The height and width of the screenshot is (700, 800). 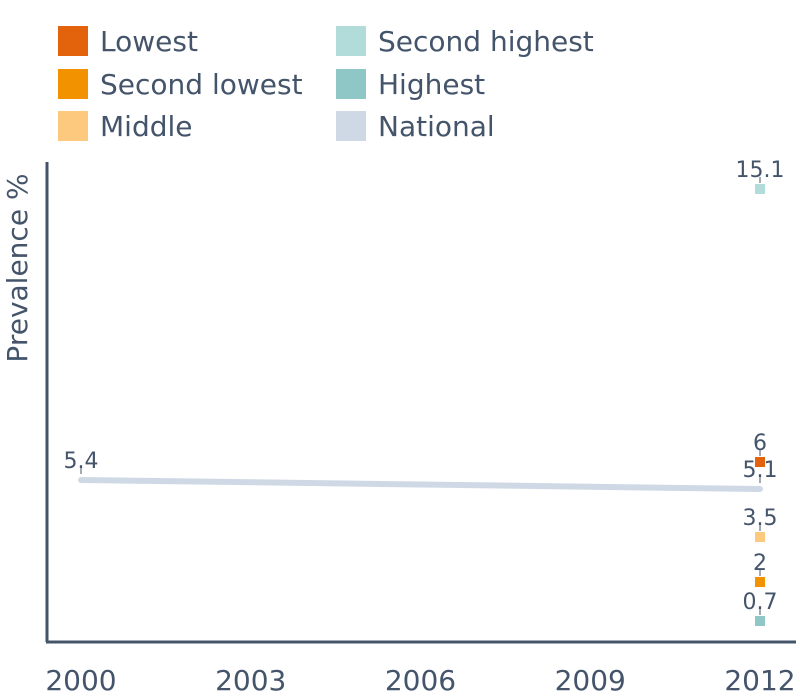 I want to click on legend-swatch-second-lowest, so click(x=73, y=84).